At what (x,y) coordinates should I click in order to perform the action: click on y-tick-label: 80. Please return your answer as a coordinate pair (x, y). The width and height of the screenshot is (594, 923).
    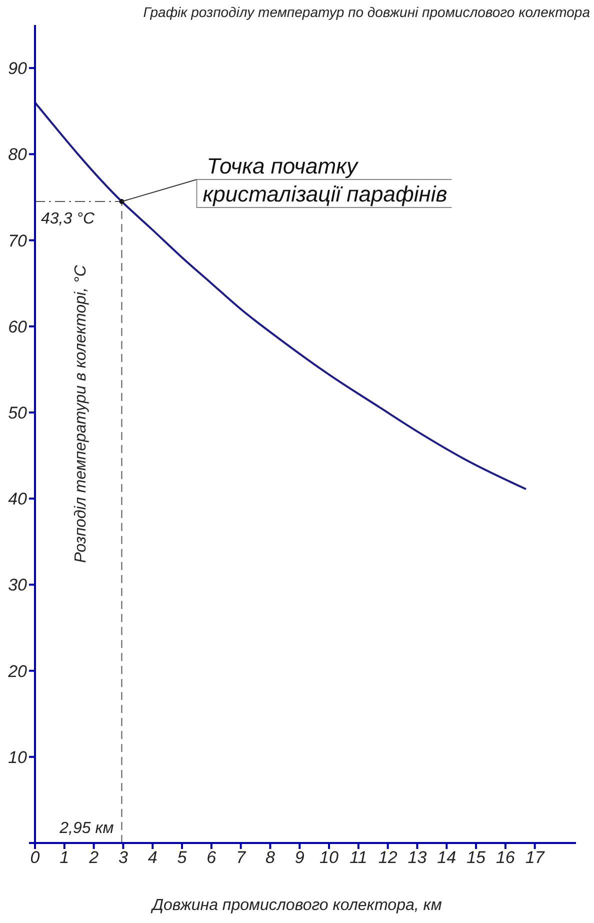
    Looking at the image, I should click on (18, 154).